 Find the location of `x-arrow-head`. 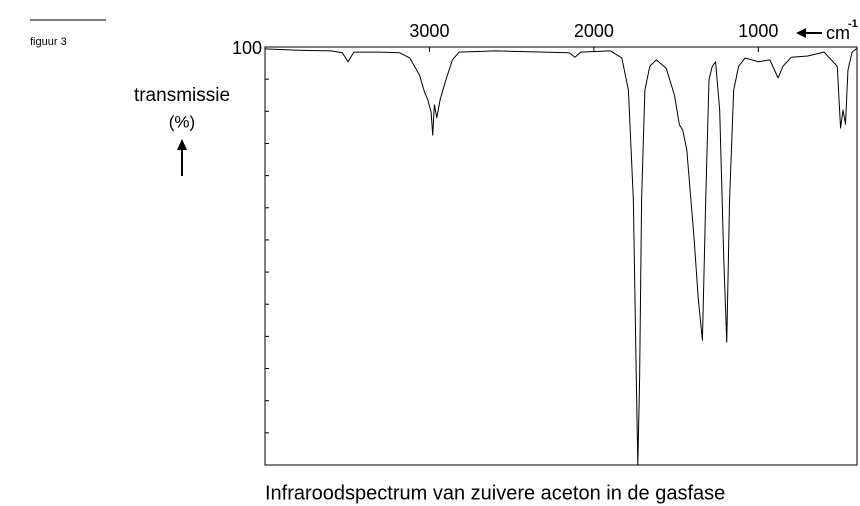

x-arrow-head is located at coordinates (801, 33).